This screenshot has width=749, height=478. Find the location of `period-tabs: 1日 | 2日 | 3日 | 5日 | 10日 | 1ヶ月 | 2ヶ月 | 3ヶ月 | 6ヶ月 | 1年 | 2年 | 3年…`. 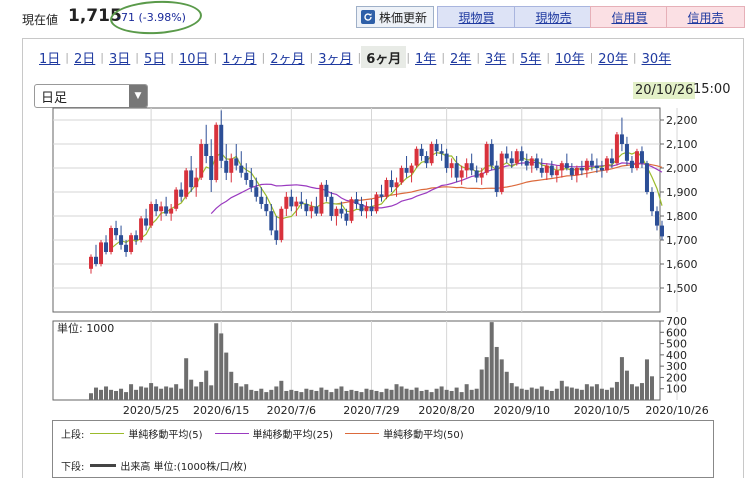

period-tabs: 1日 | 2日 | 3日 | 5日 | 10日 | 1ヶ月 | 2ヶ月 | 3ヶ月 | 6ヶ月 | 1年 | 2年 | 3年… is located at coordinates (355, 57).